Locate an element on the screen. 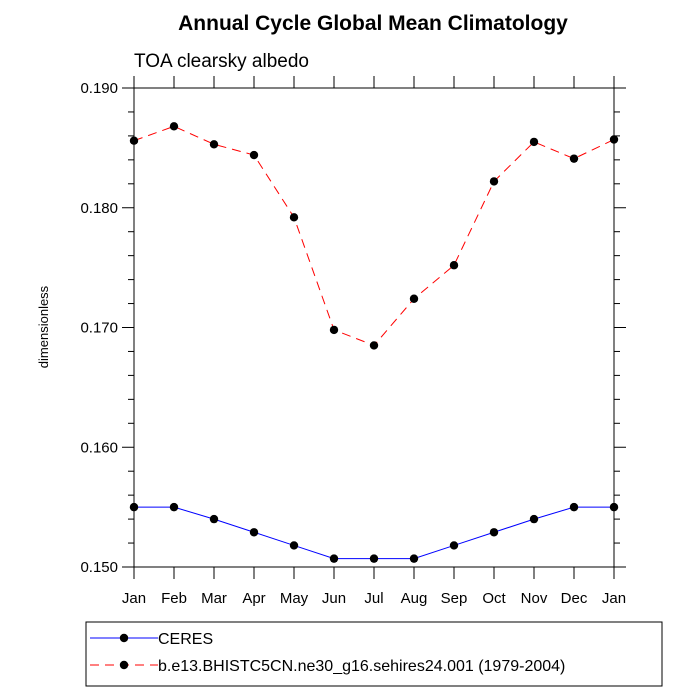  x-tick-label: Apr is located at coordinates (253, 598).